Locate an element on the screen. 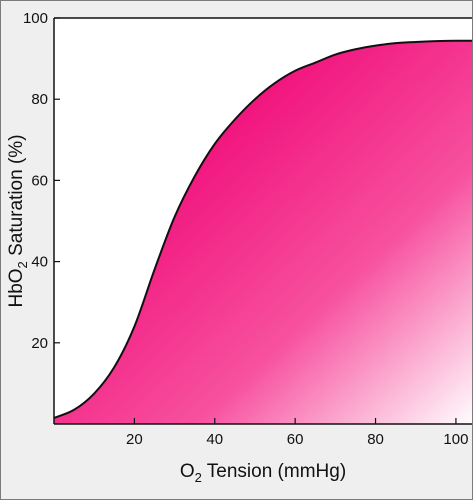 Image resolution: width=473 pixels, height=500 pixels. y-tick-label: 40 is located at coordinates (39, 262).